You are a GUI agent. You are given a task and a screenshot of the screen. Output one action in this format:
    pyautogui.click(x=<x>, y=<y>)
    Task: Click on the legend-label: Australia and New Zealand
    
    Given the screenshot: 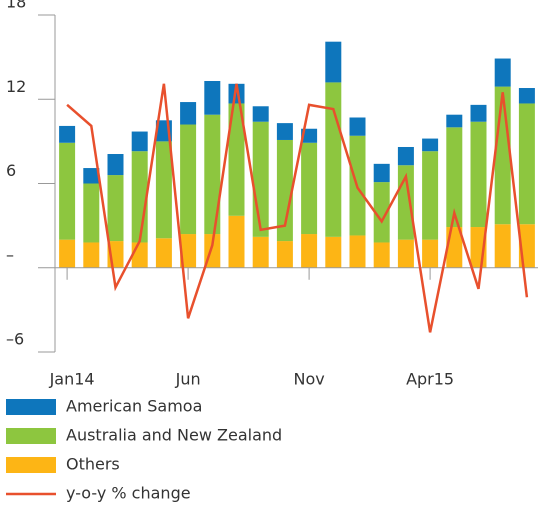 What is the action you would take?
    pyautogui.click(x=174, y=435)
    